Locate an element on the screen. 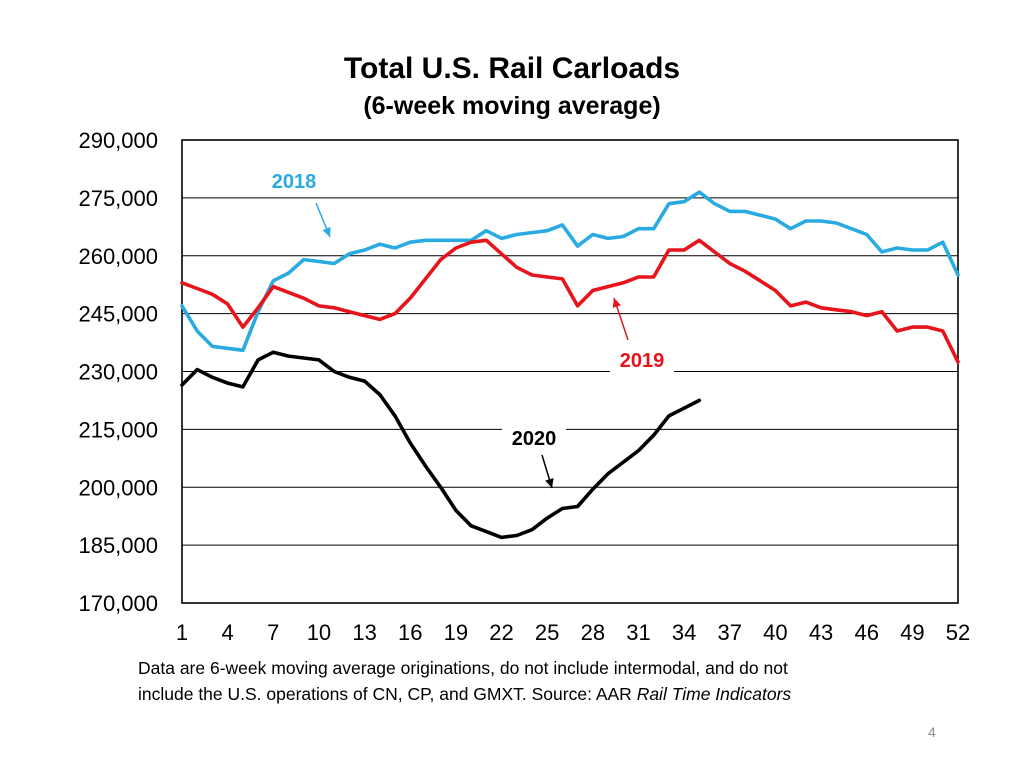 Image resolution: width=1024 pixels, height=768 pixels. footnote-source-title: Rail Time Indicators is located at coordinates (714, 694).